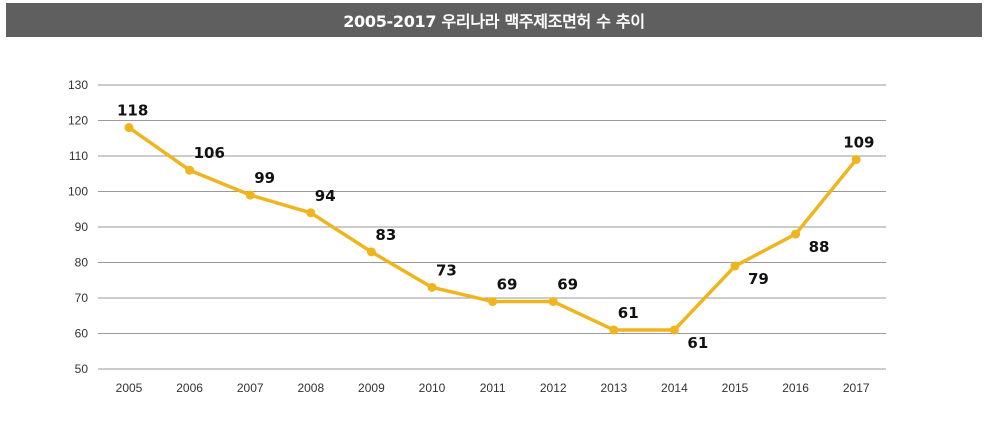 Image resolution: width=987 pixels, height=447 pixels. Describe the element at coordinates (132, 111) in the screenshot. I see `data-label: 118` at that location.